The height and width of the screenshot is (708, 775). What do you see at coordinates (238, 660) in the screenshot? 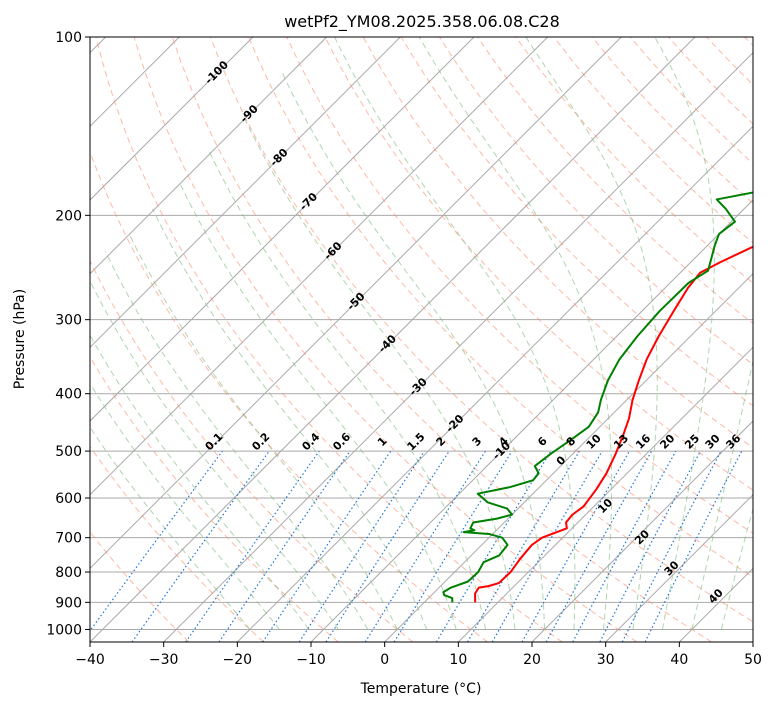
I see `x-tick-label: −20` at bounding box center [238, 660].